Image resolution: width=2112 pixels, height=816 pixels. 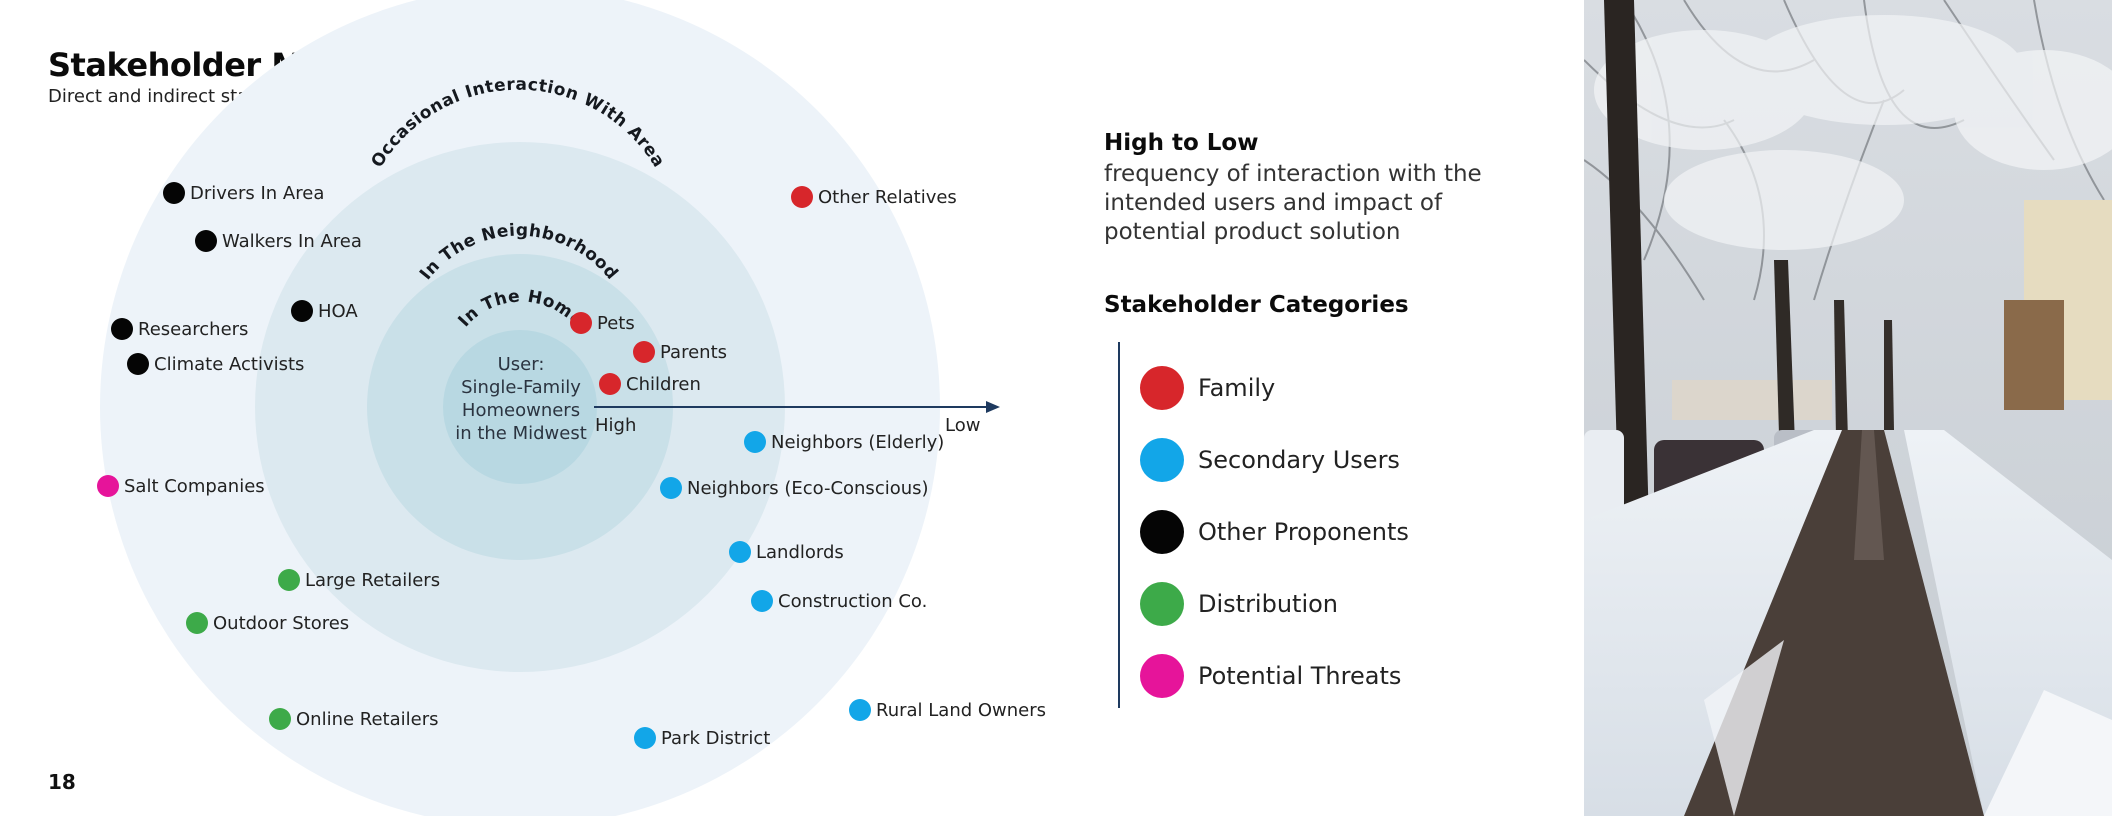 What do you see at coordinates (1162, 388) in the screenshot?
I see `family-swatch-icon` at bounding box center [1162, 388].